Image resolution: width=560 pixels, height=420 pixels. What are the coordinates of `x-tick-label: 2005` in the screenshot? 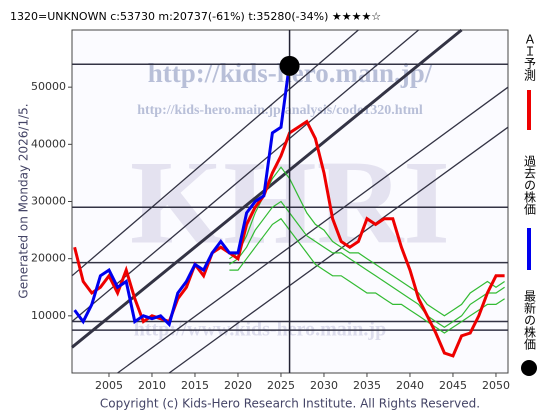 It's located at (109, 385).